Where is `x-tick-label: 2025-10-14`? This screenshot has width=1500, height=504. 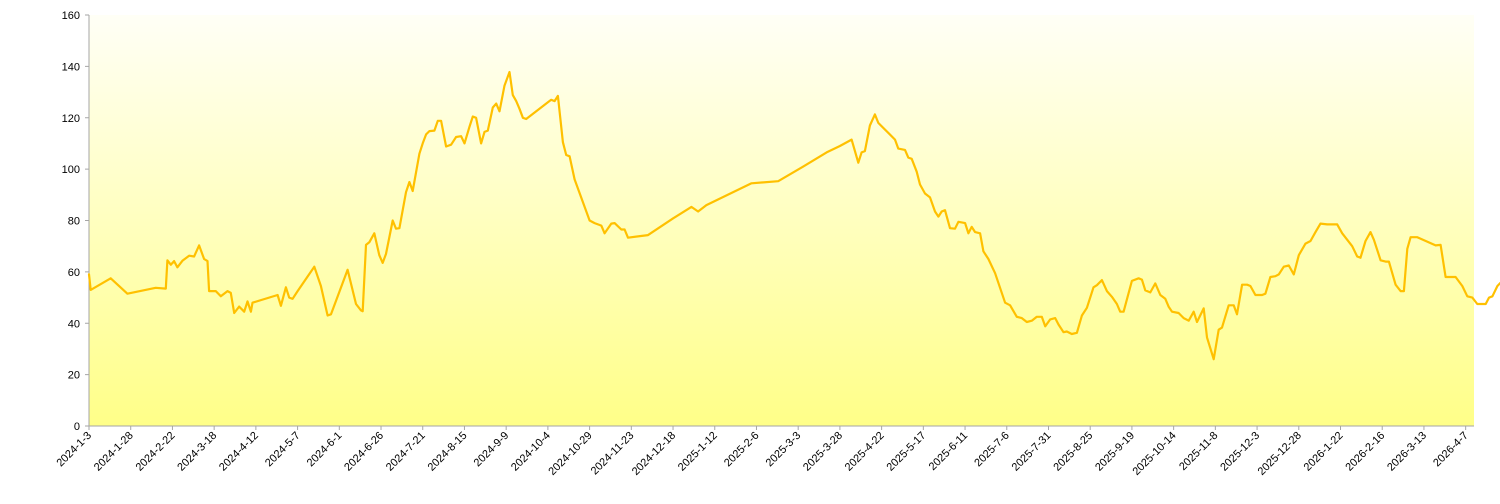 x-tick-label: 2025-10-14 is located at coordinates (1154, 454).